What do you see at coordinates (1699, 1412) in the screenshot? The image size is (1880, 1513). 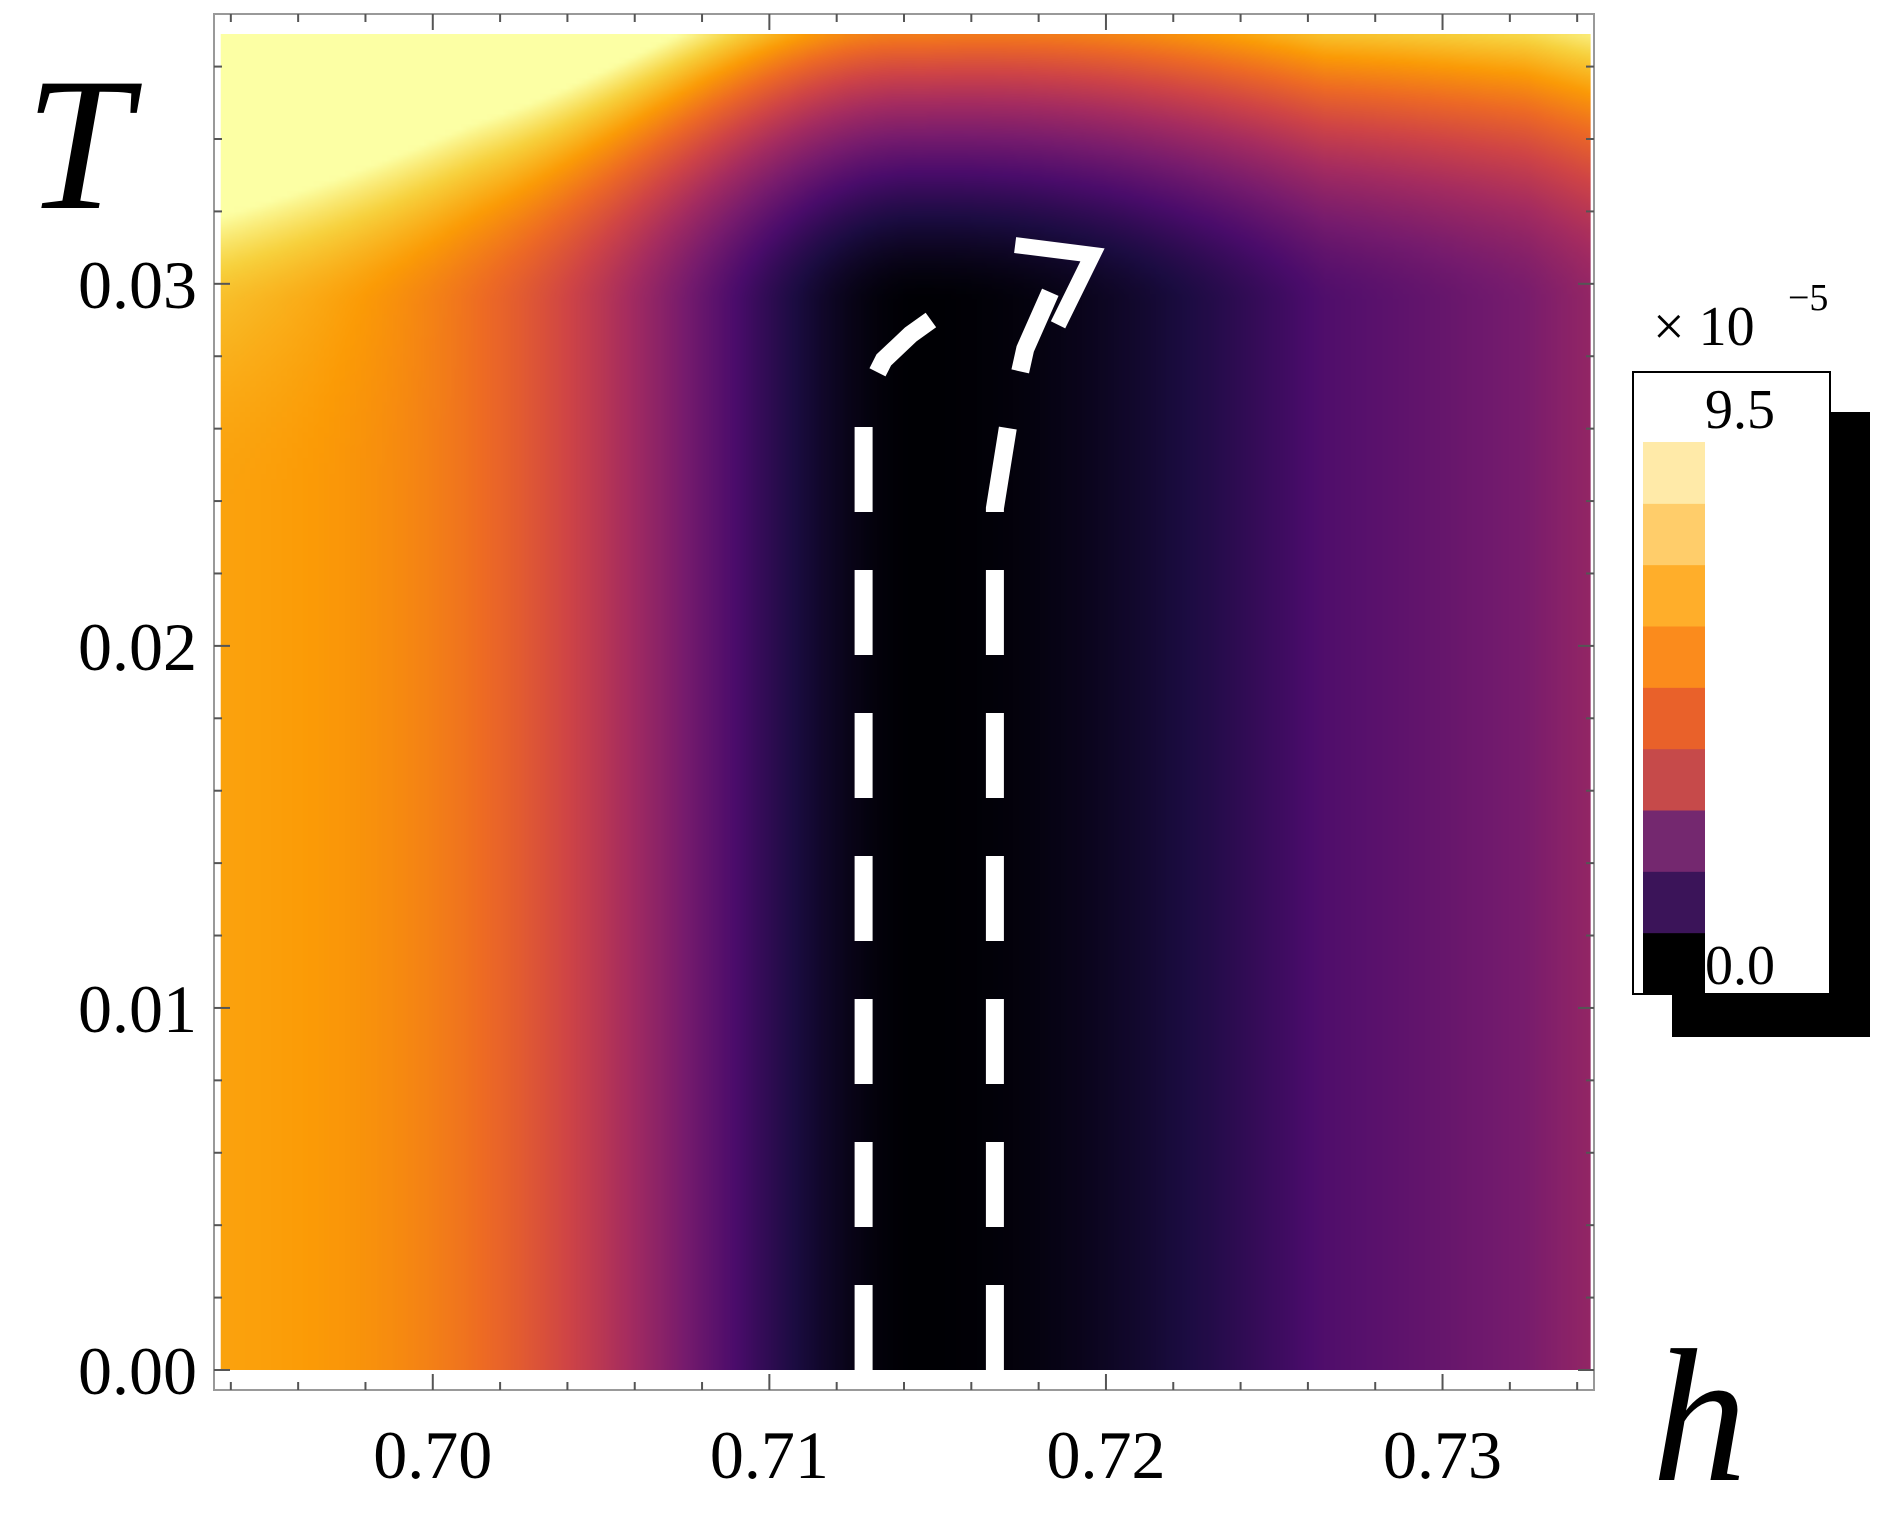 I see `x-axis-label: h` at bounding box center [1699, 1412].